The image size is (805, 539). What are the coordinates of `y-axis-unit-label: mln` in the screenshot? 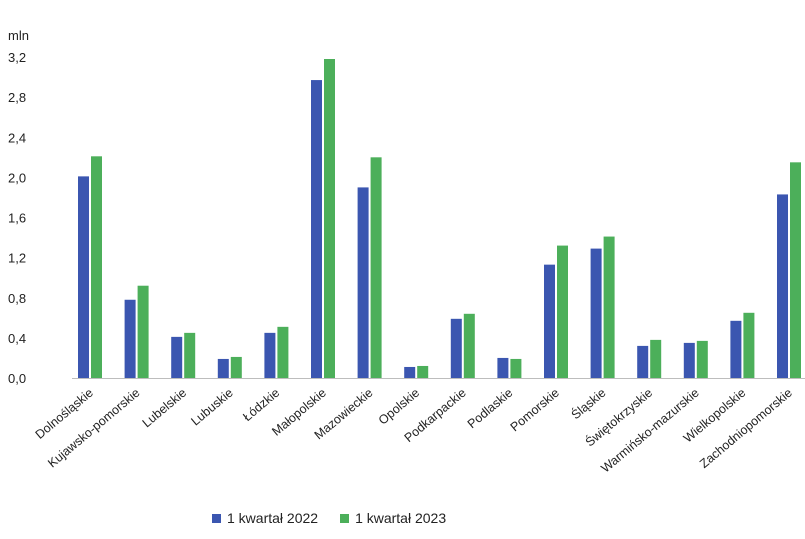 It's located at (18, 35).